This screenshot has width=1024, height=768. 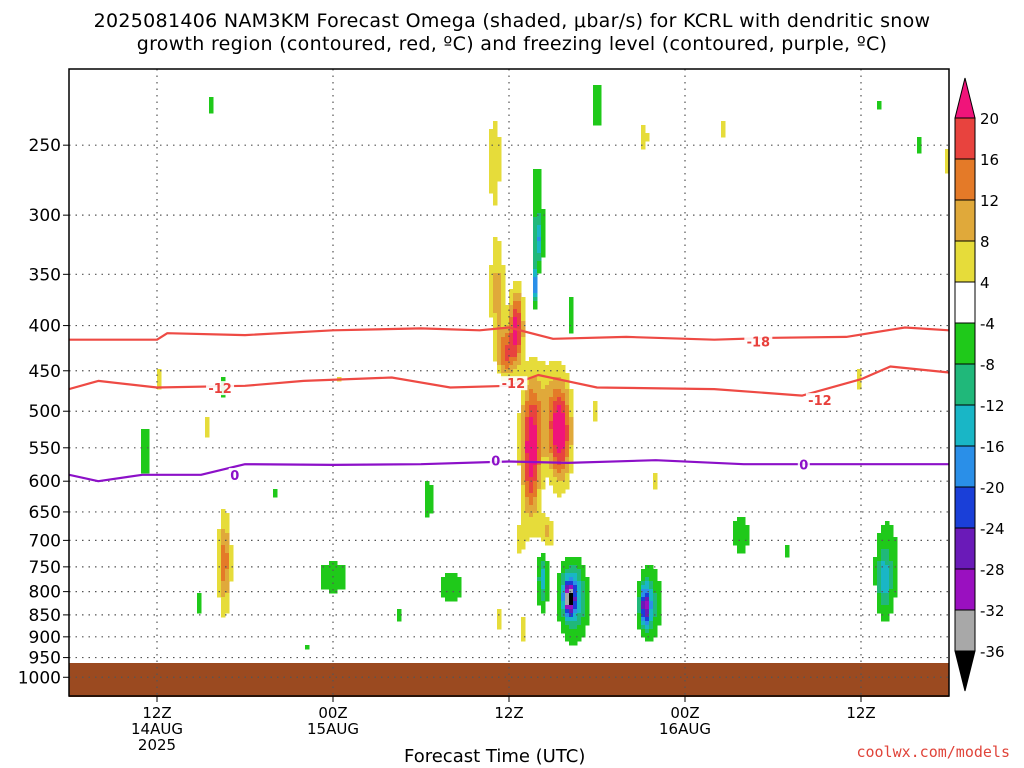 What do you see at coordinates (514, 384) in the screenshot?
I see `contour-label: -12` at bounding box center [514, 384].